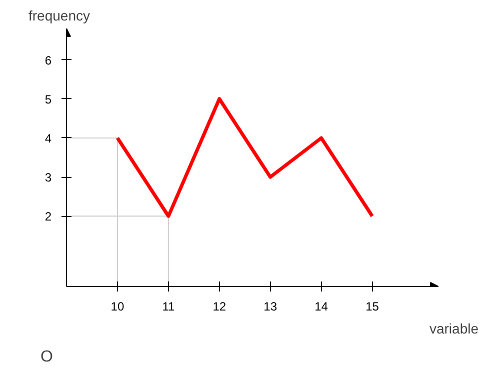  What do you see at coordinates (48, 60) in the screenshot?
I see `y-tick-label: 6` at bounding box center [48, 60].